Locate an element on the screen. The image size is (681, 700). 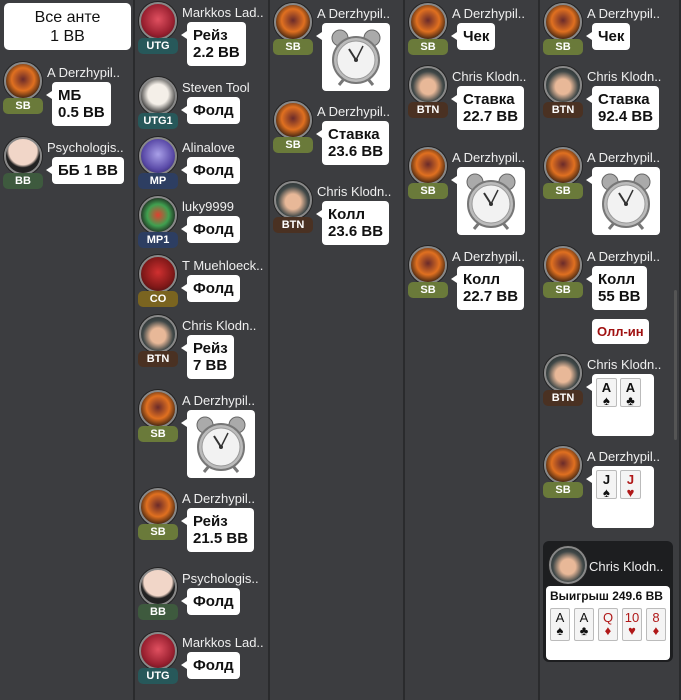
action-entry: BTN Chris Klodn.. Ставка 22.7 BB is located at coordinates (472, 98).